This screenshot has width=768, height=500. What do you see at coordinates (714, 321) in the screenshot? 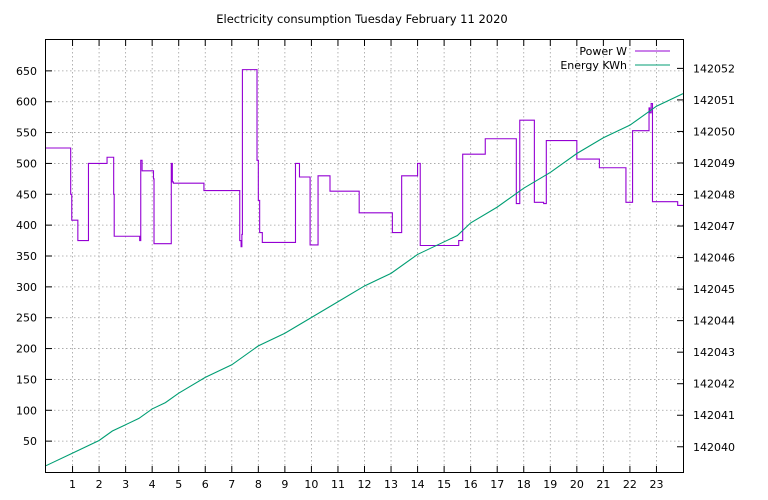
I see `y2-tick-label: 142044` at bounding box center [714, 321].